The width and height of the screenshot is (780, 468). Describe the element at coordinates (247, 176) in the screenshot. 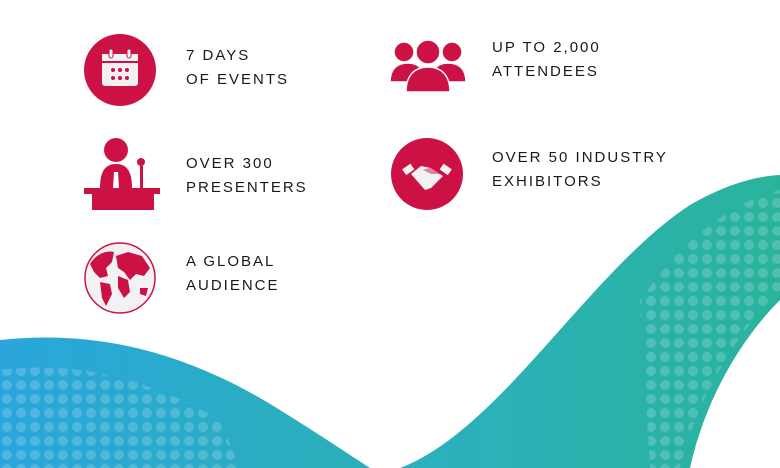

I see `feature-presenters: OVER 300 PRESENTERS` at that location.